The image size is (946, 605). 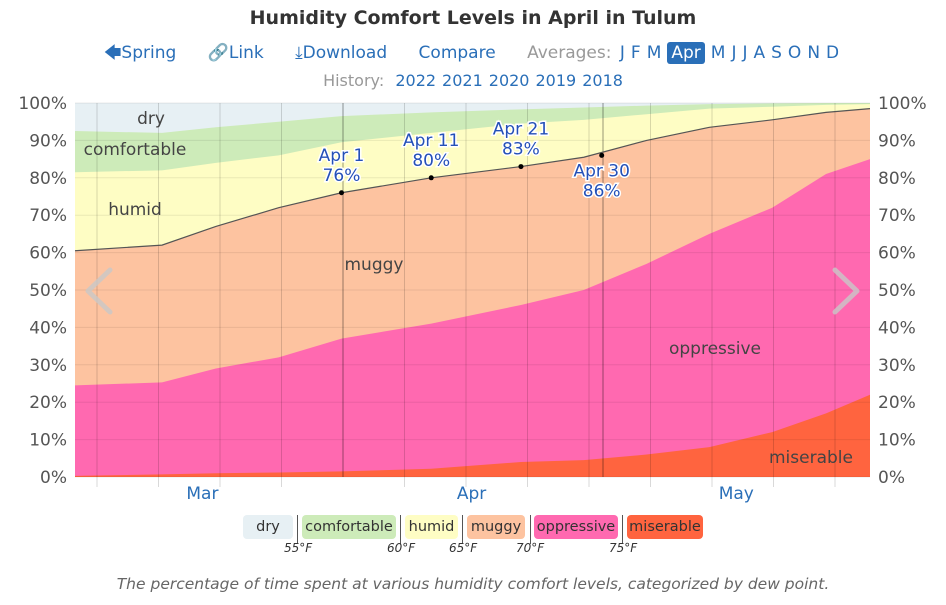 What do you see at coordinates (686, 53) in the screenshot?
I see `month-apr-selected: Apr` at bounding box center [686, 53].